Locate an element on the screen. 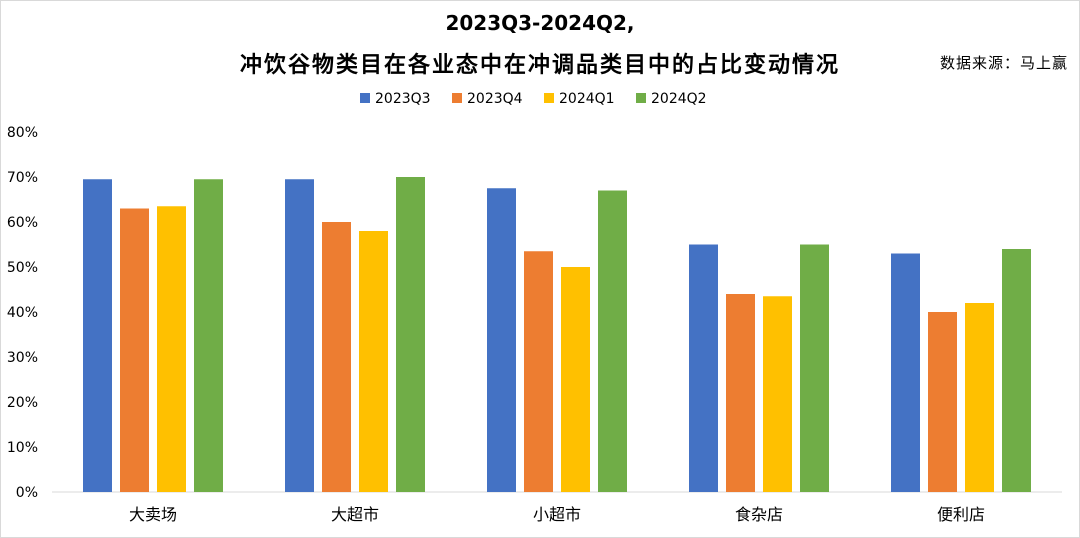  legend-swatch-2023q3 is located at coordinates (365, 98).